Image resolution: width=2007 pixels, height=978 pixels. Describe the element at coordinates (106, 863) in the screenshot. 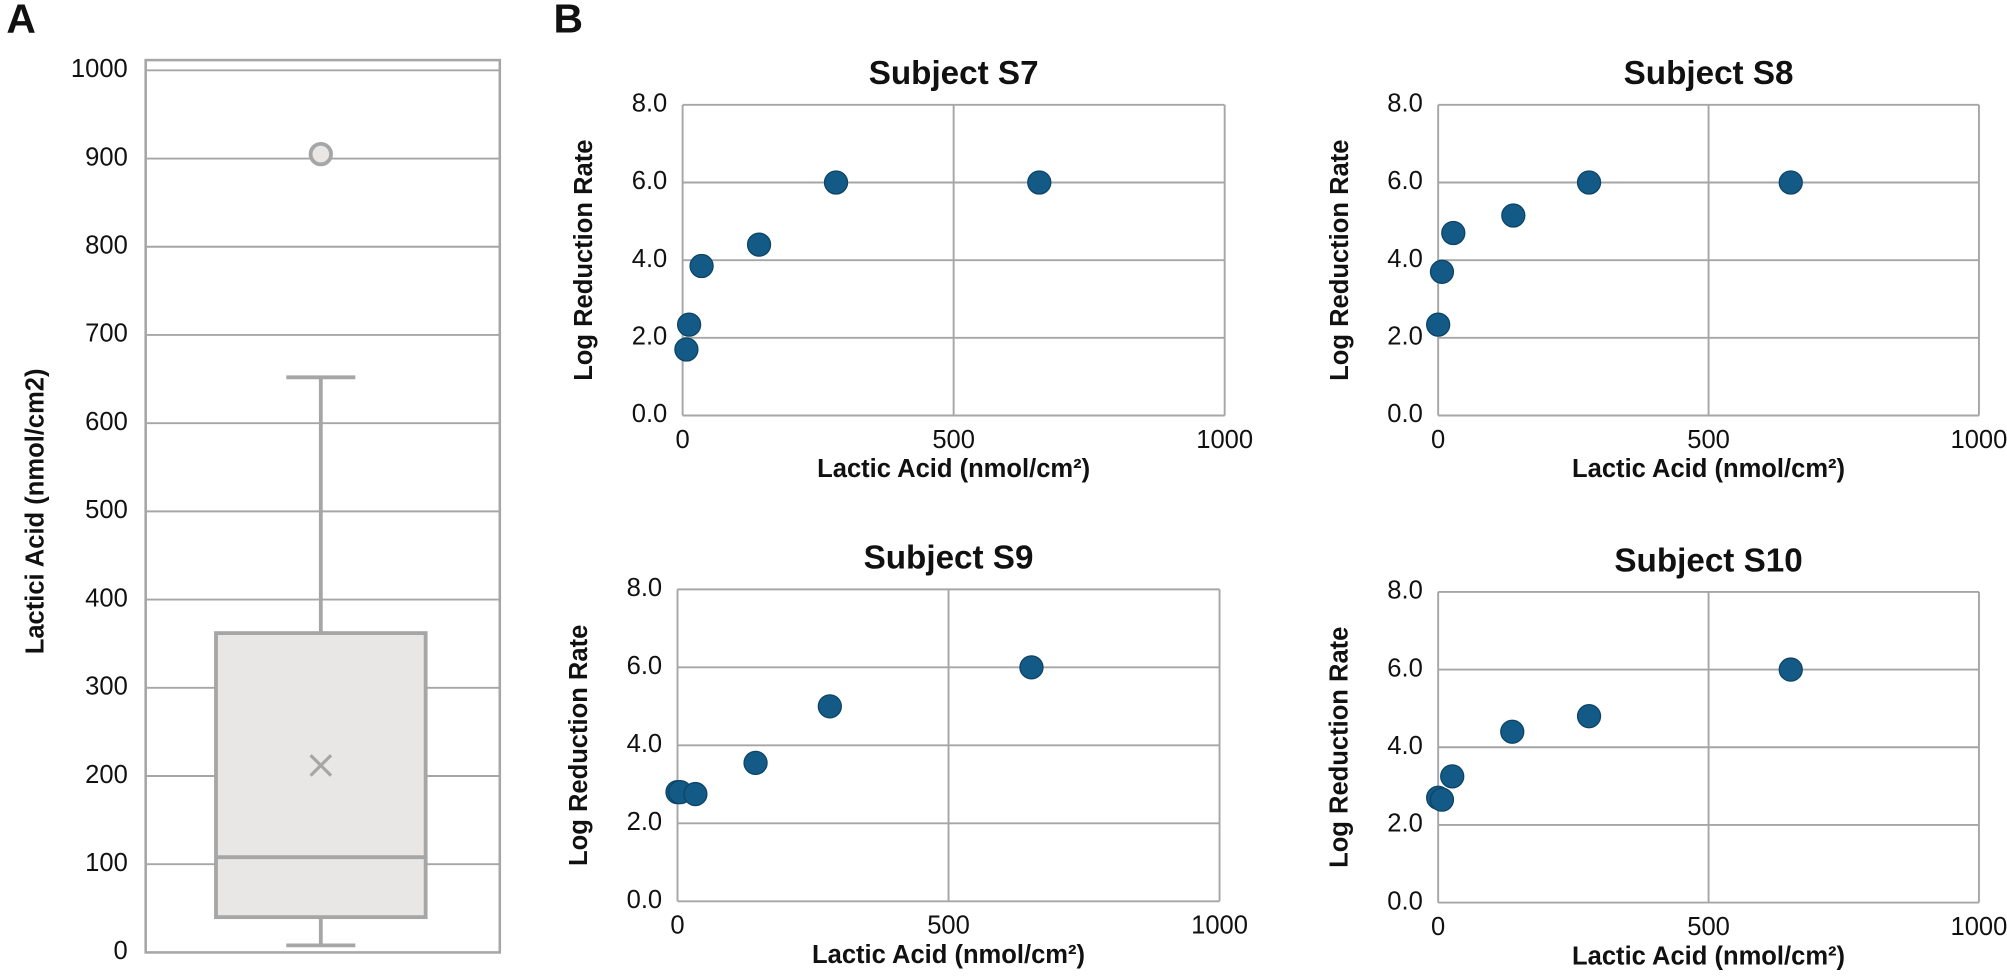

I see `y-tick-label: 100` at that location.